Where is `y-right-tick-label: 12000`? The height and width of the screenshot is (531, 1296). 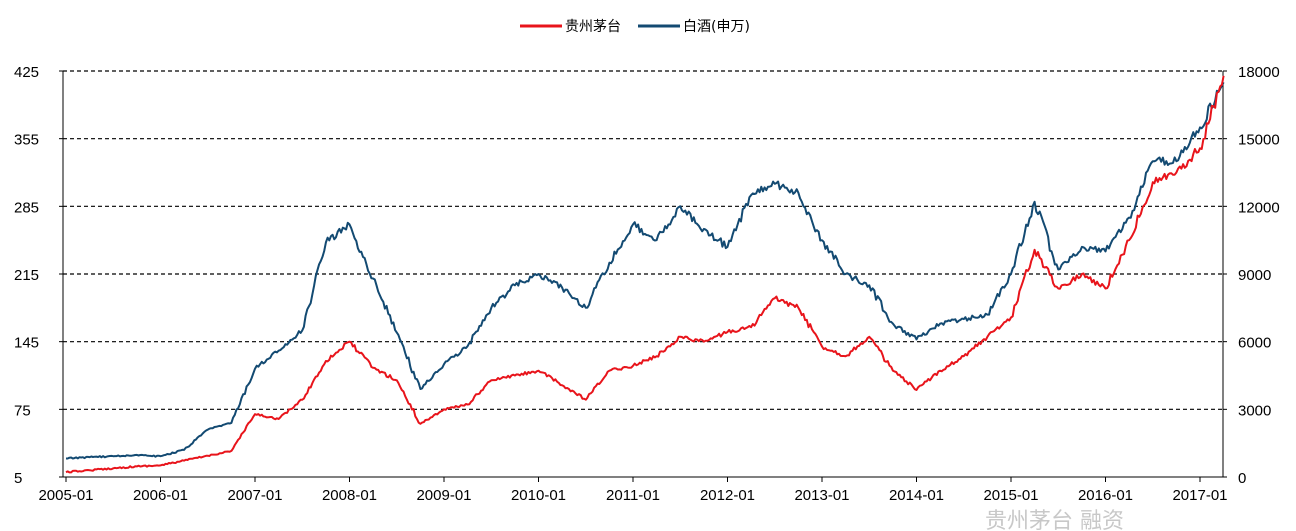
y-right-tick-label: 12000 is located at coordinates (1259, 207).